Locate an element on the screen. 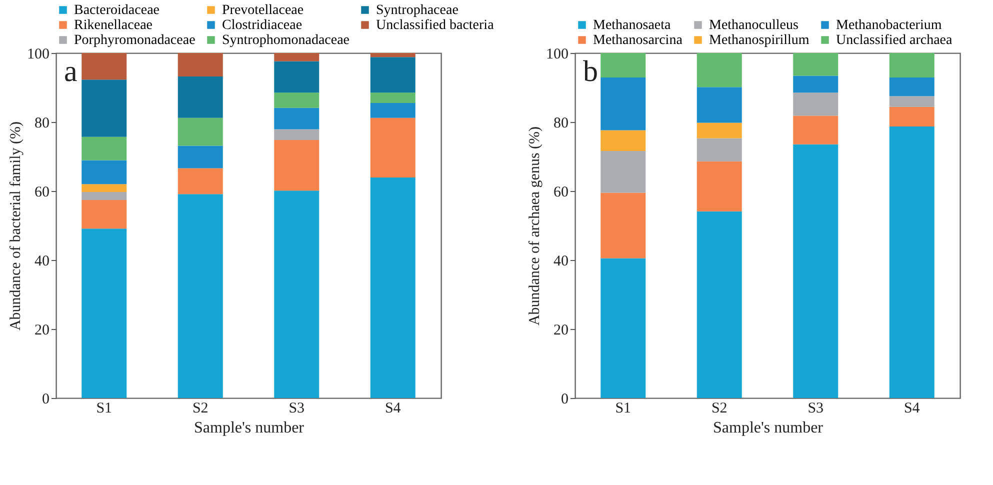  legend-label: Rikenellaceae is located at coordinates (113, 25).